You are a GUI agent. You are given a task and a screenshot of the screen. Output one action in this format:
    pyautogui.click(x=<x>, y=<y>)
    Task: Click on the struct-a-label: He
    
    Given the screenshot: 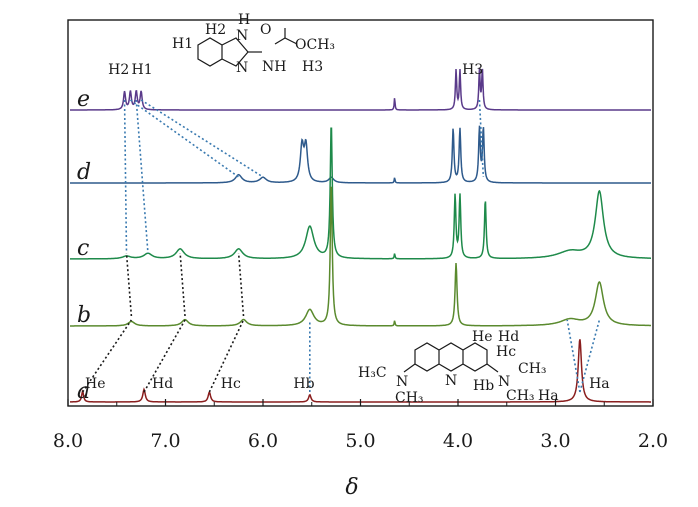 What is the action you would take?
    pyautogui.click(x=482, y=337)
    